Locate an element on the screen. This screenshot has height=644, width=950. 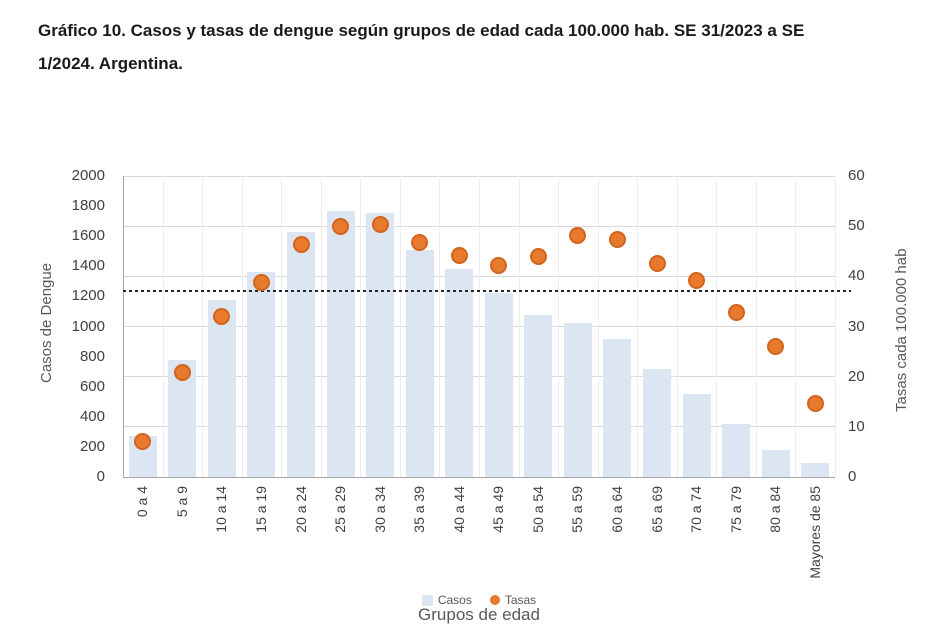
x-axis-tick-label: 5 a 9 is located at coordinates (181, 502).